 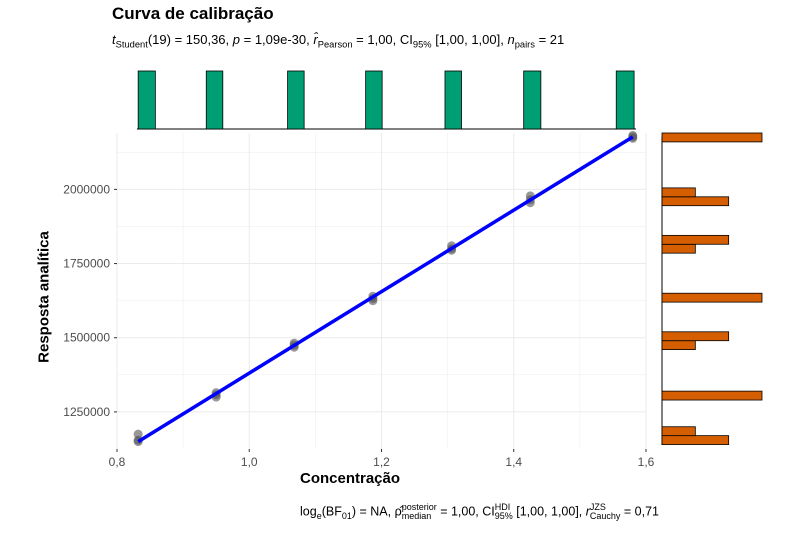 What do you see at coordinates (381, 462) in the screenshot?
I see `x-tick-label: 1,2` at bounding box center [381, 462].